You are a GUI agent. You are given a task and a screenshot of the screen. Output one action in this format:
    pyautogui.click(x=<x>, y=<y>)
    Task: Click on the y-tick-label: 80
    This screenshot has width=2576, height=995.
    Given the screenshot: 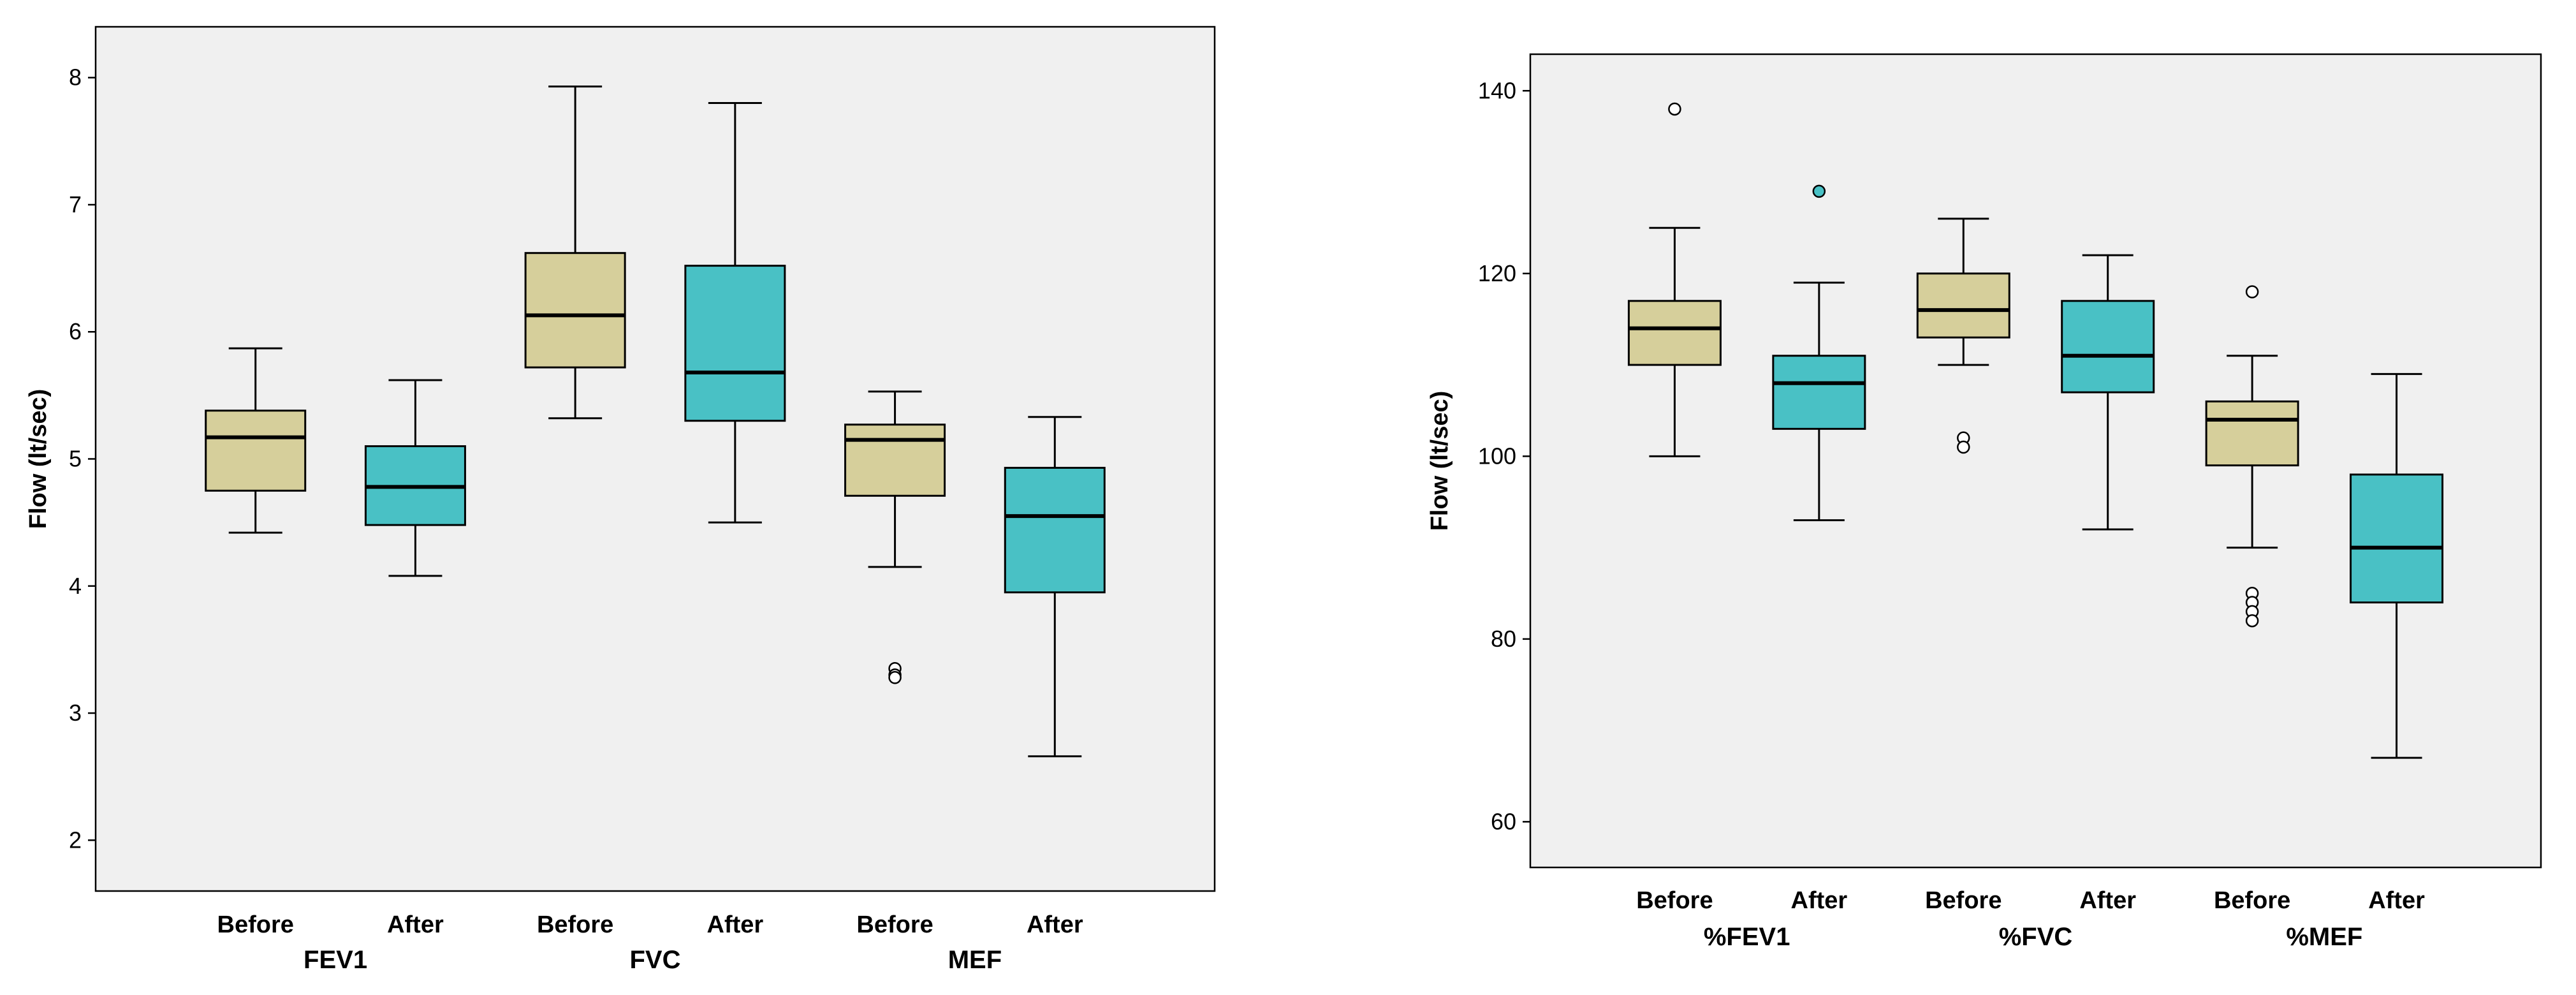 What is the action you would take?
    pyautogui.click(x=1503, y=639)
    